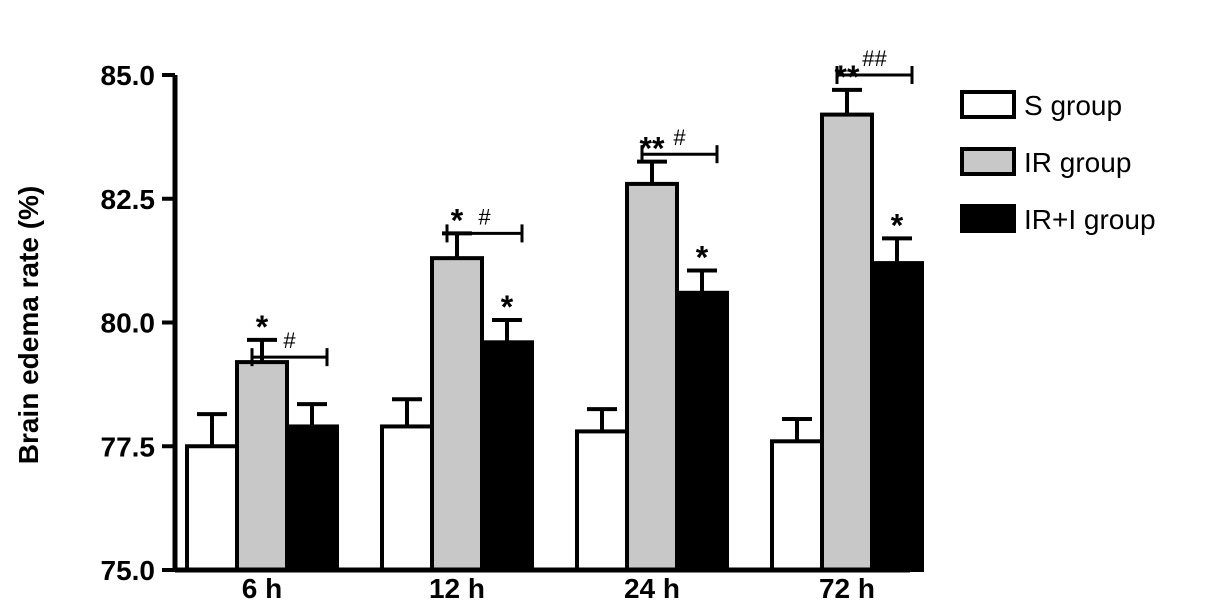  Describe the element at coordinates (457, 588) in the screenshot. I see `x-tick-label: 12 h` at that location.